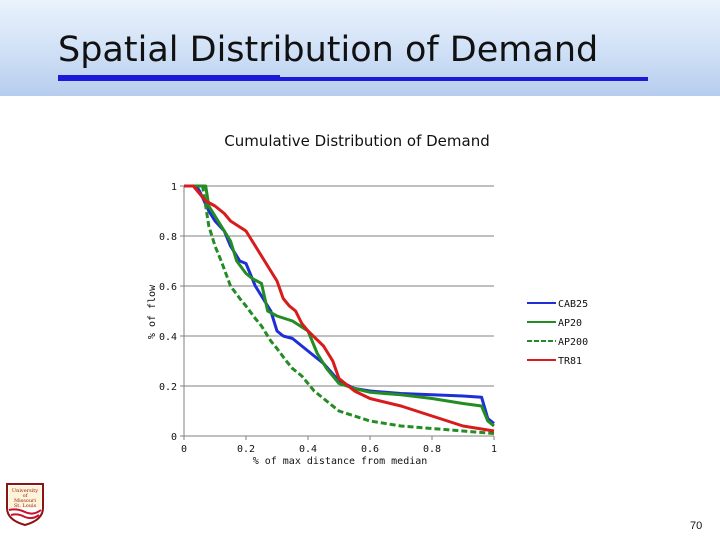 The image size is (720, 540). Describe the element at coordinates (340, 461) in the screenshot. I see `x-axis-label: % of max distance from median` at that location.